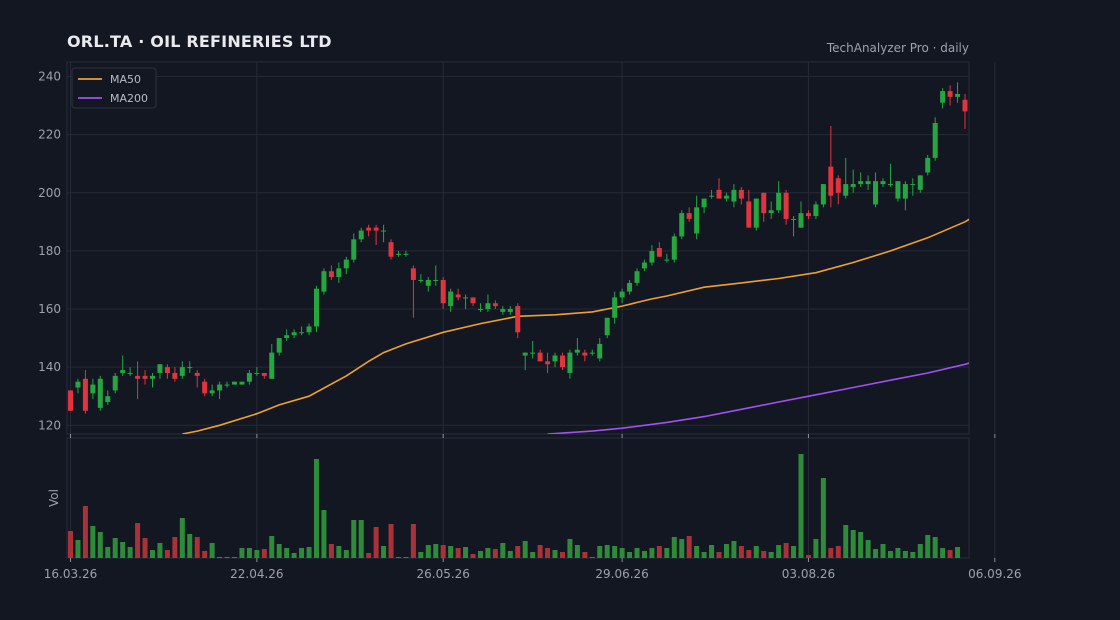 The width and height of the screenshot is (1120, 620). I want to click on ma200-line, so click(758, 398).